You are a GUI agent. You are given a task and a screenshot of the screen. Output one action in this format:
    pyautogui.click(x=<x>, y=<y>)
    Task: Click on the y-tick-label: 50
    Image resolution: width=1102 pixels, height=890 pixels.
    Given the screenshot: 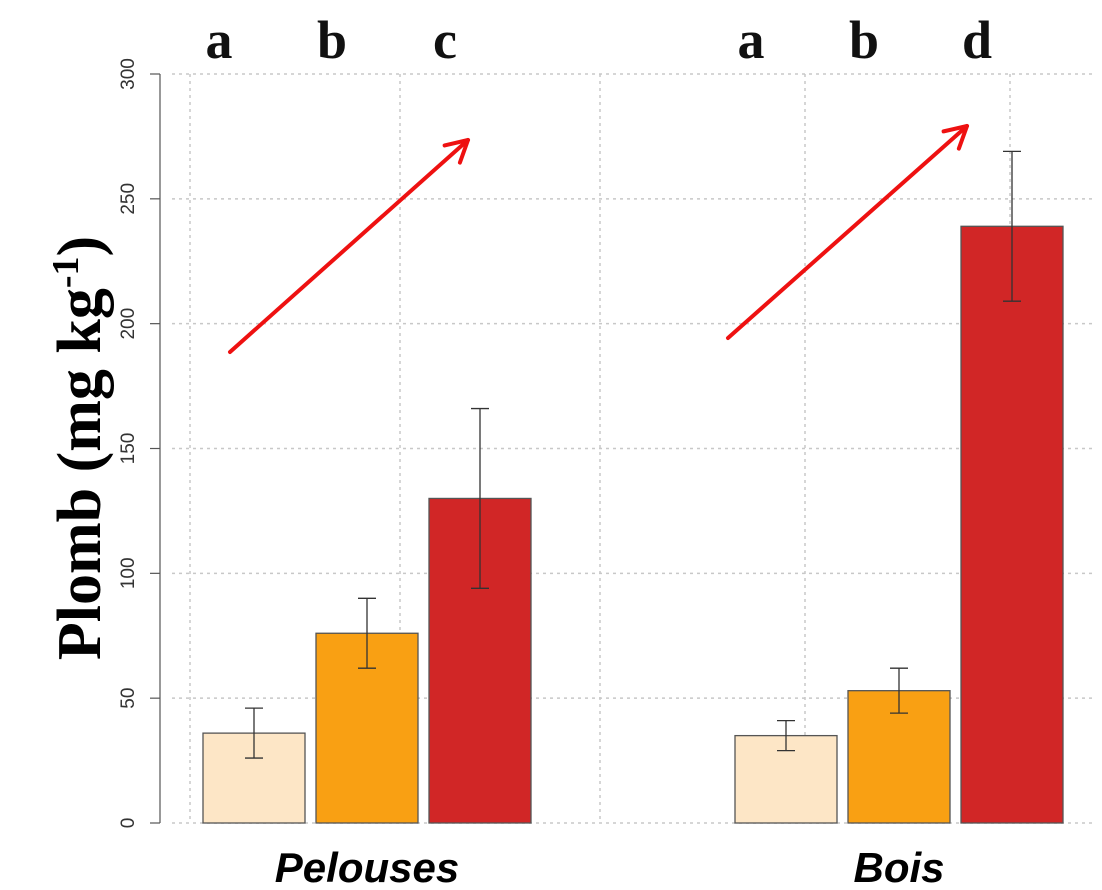 What is the action you would take?
    pyautogui.click(x=128, y=698)
    